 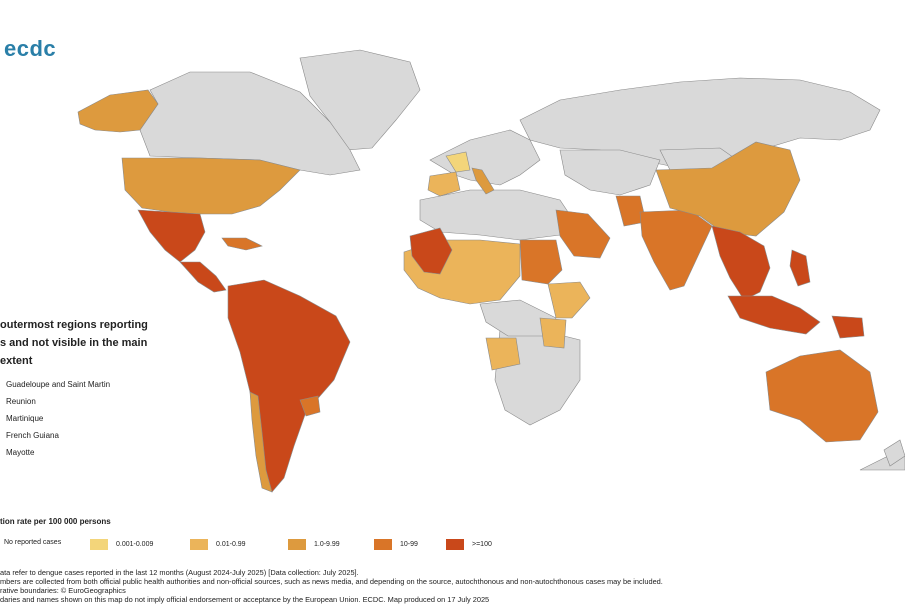 I want to click on legend-label: No reported cases, so click(x=33, y=542).